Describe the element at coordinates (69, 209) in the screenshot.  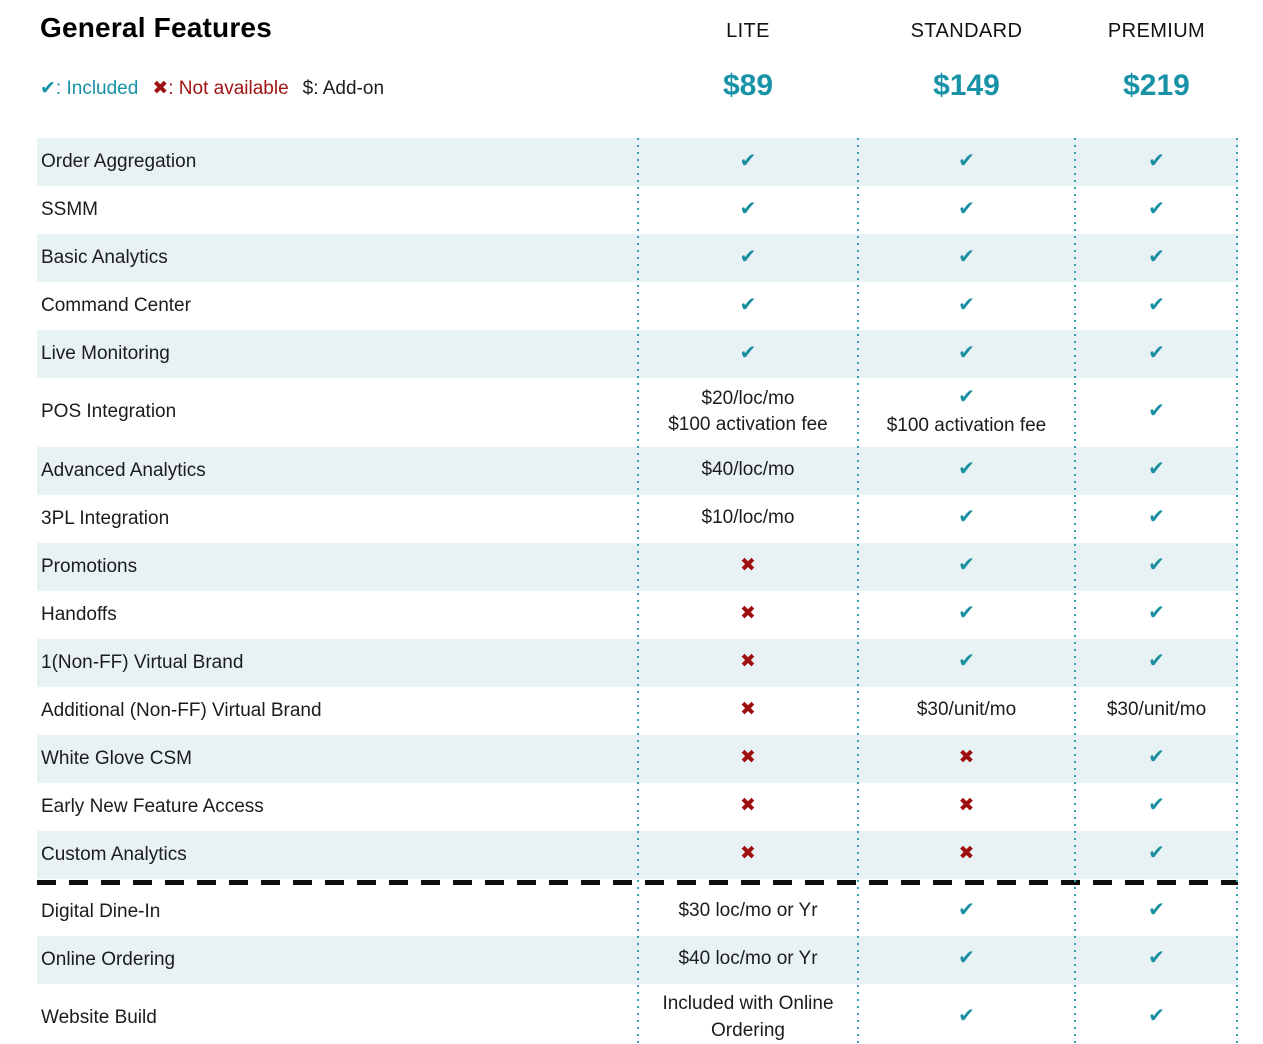
I see `feature-label: SSMM` at that location.